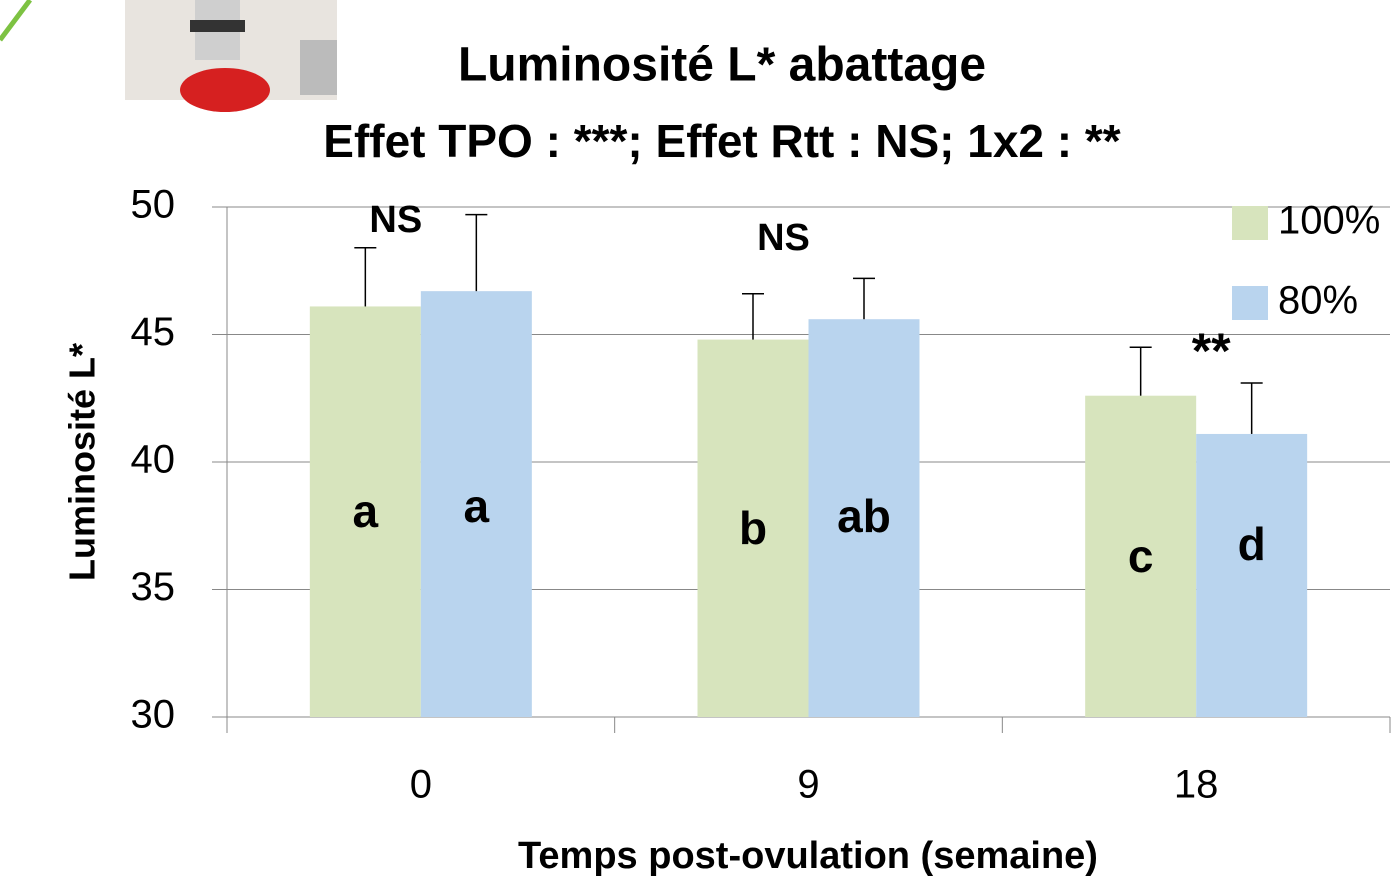 This screenshot has width=1400, height=892. I want to click on x-tick-label: 0, so click(421, 785).